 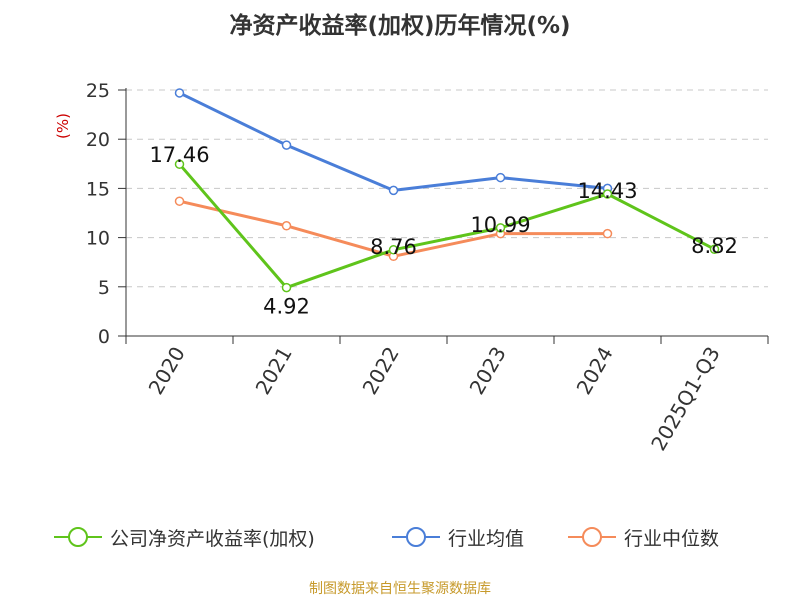 What do you see at coordinates (98, 91) in the screenshot?
I see `y-tick-label: 25` at bounding box center [98, 91].